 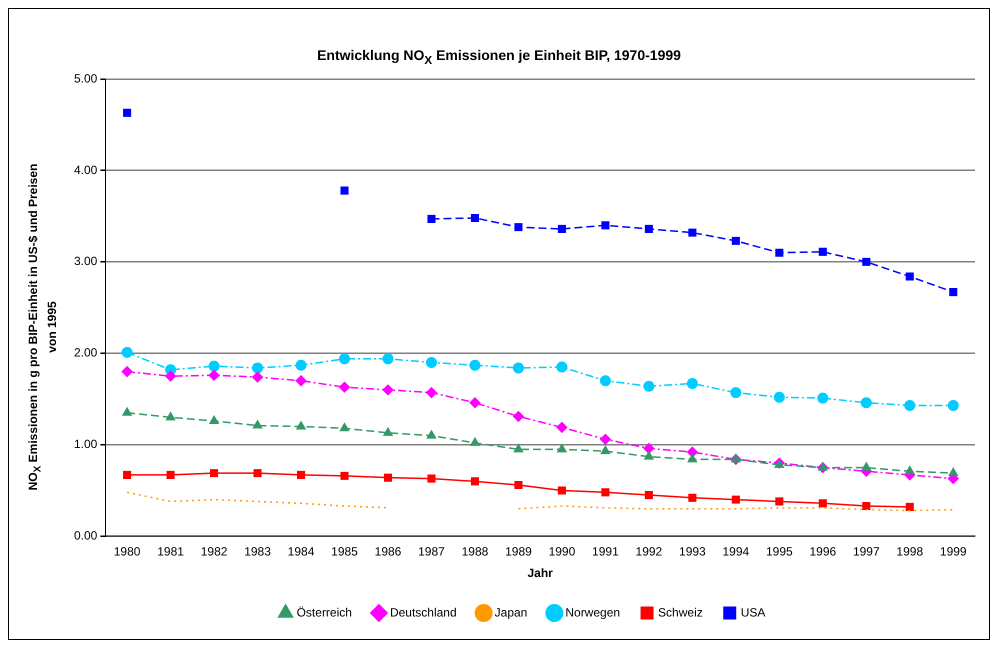 What do you see at coordinates (499, 57) in the screenshot?
I see `chart-title: Entwicklung NO$_{X}$ Emissionen je Einheit BIP, 1970-1999` at bounding box center [499, 57].